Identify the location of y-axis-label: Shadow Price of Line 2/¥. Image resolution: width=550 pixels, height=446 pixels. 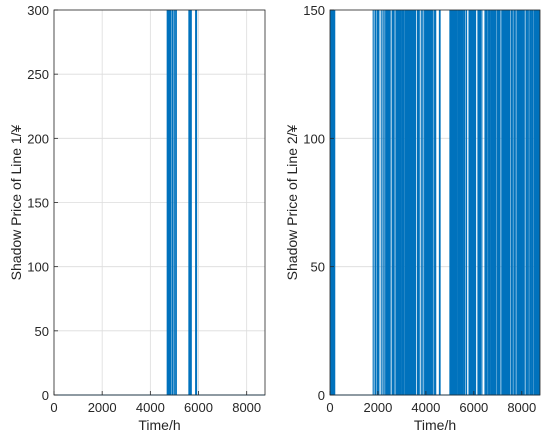
(292, 202).